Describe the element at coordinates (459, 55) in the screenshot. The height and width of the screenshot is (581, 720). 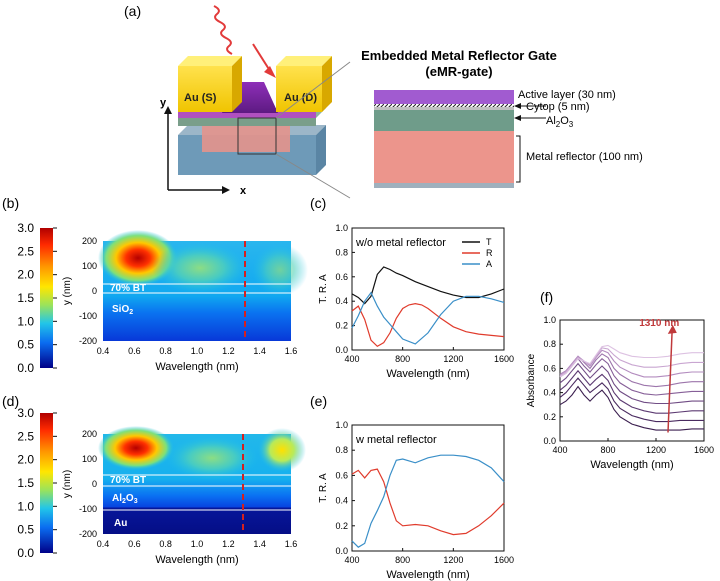
I see `inset-title-line1: Embedded Metal Reflector Gate` at that location.